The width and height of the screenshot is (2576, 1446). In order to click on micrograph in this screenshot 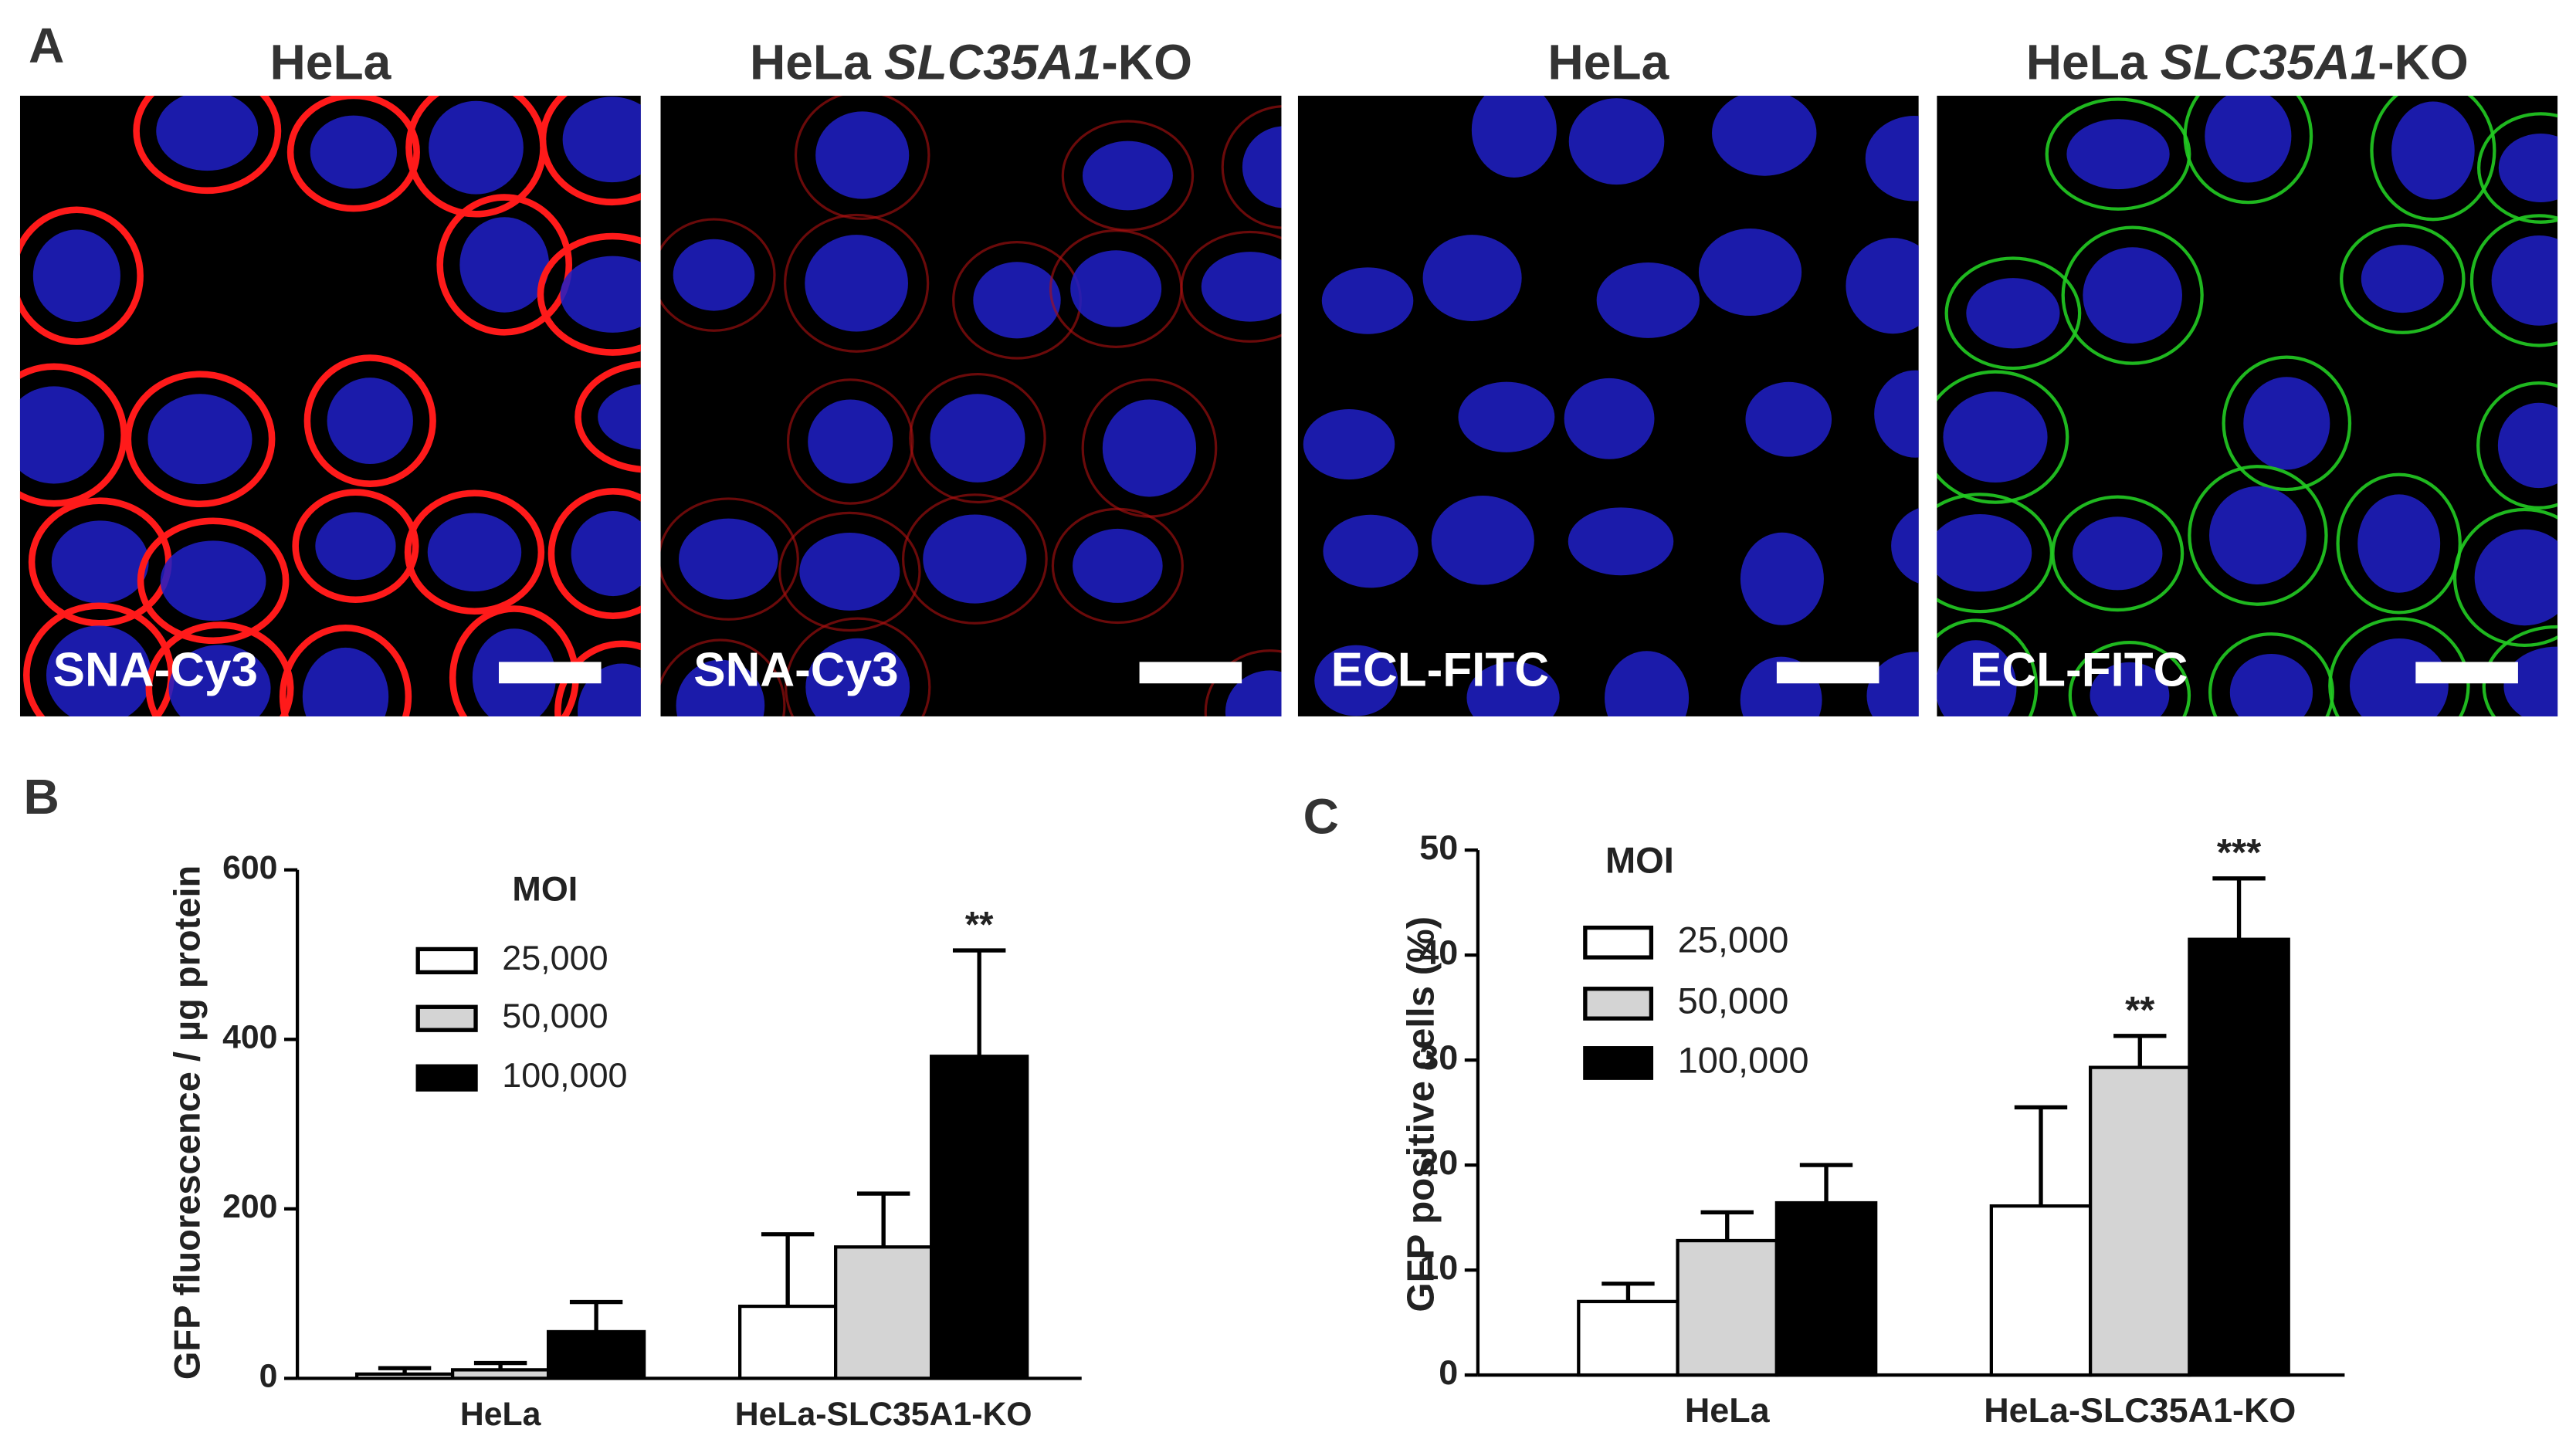, I will do `click(1608, 406)`.